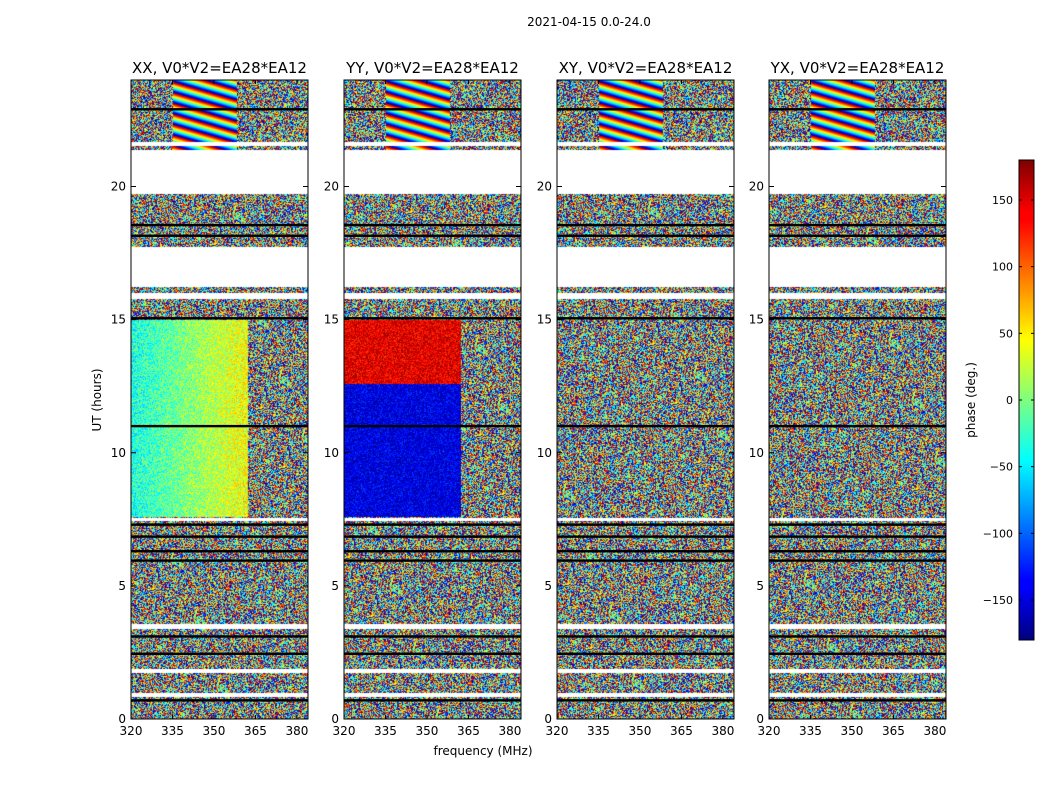  I want to click on suptitle: 2021-04-15 0.0-24.0, so click(589, 22).